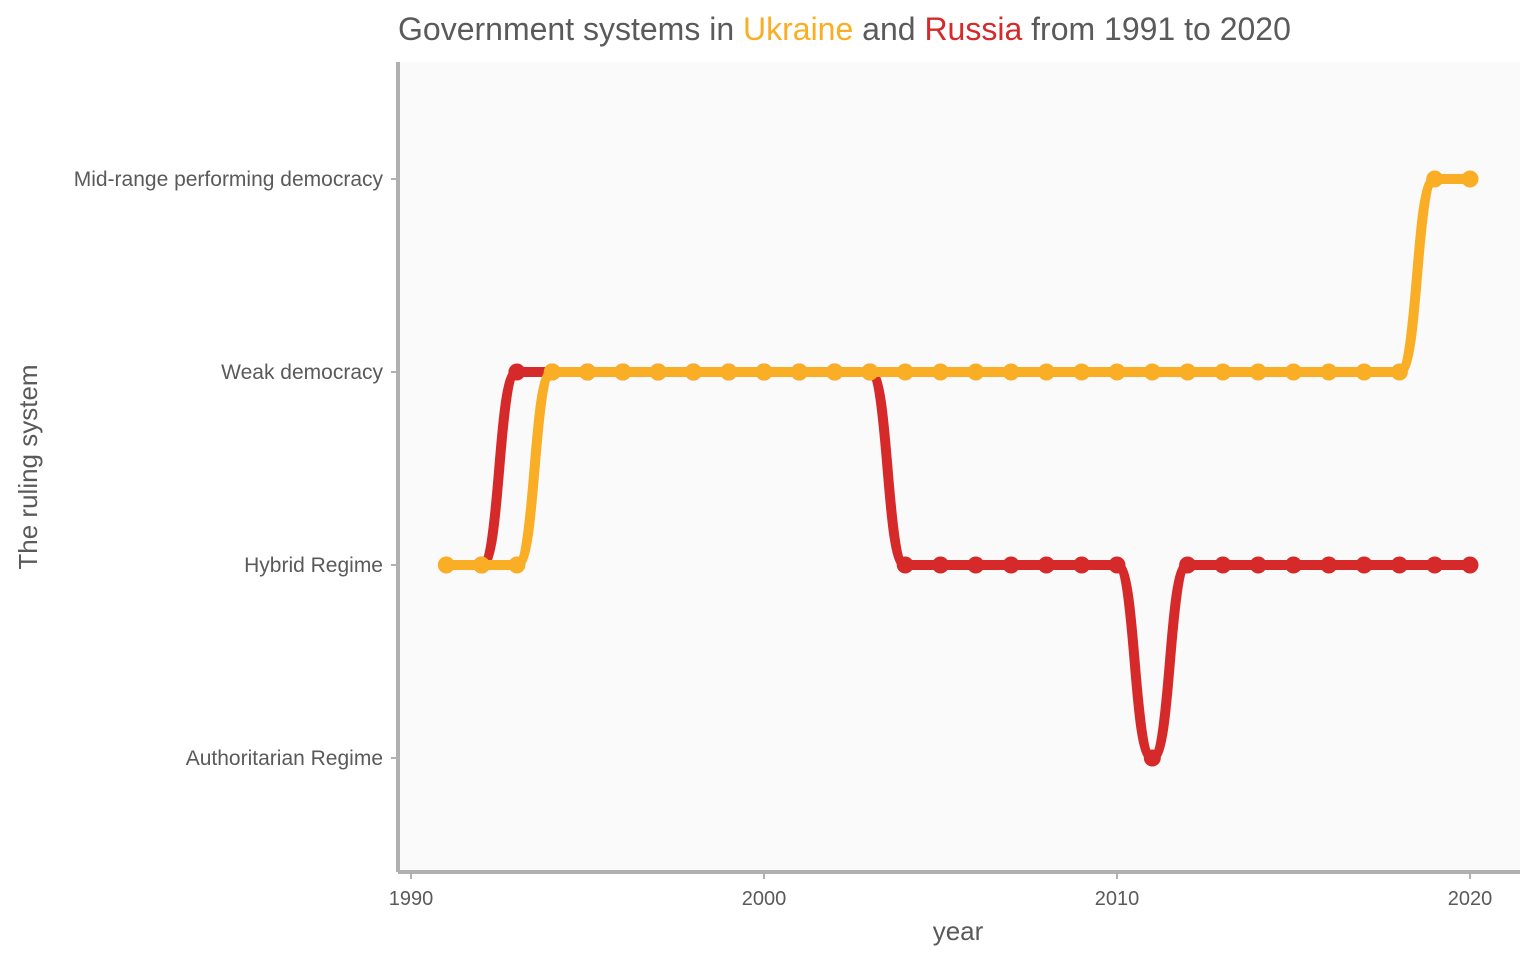 The width and height of the screenshot is (1536, 960). Describe the element at coordinates (764, 899) in the screenshot. I see `x-tick-label: 2000` at that location.